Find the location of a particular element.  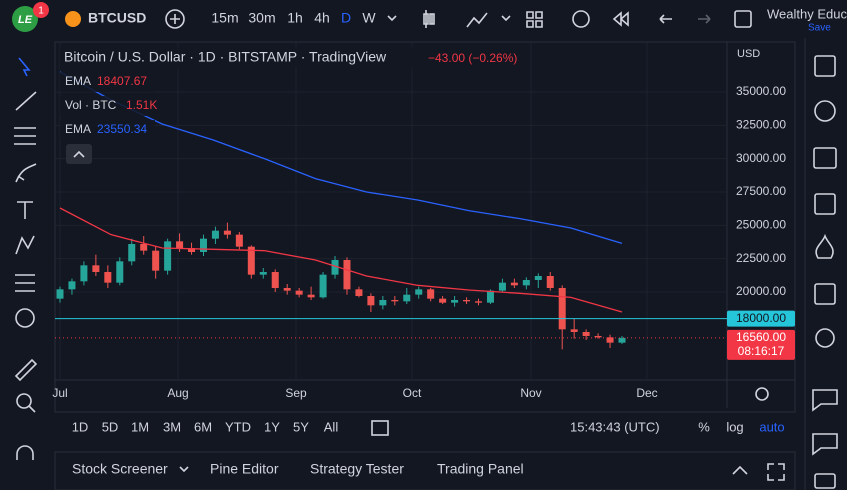

replay is located at coordinates (620, 19).